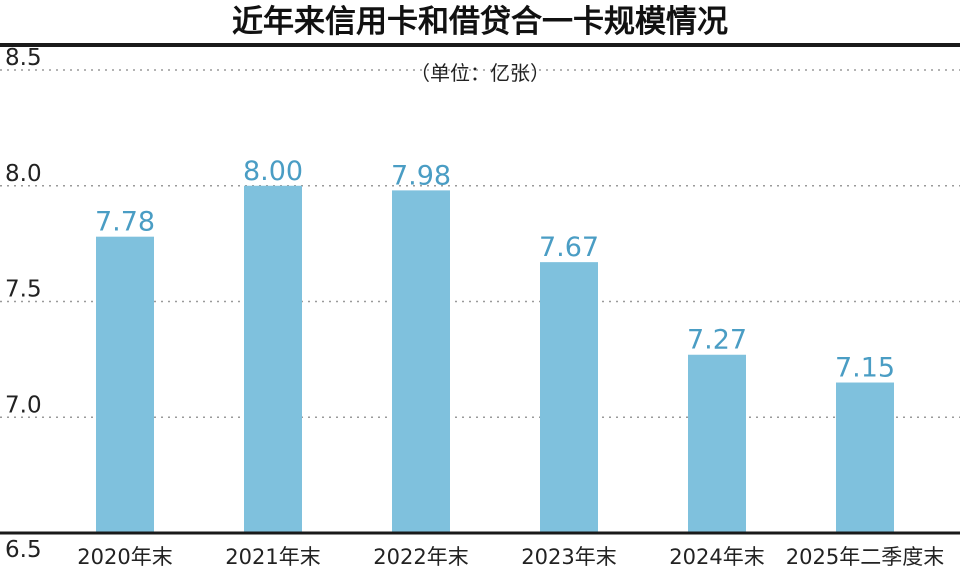 Image resolution: width=960 pixels, height=571 pixels. I want to click on y-tick-label: 7.5, so click(23, 290).